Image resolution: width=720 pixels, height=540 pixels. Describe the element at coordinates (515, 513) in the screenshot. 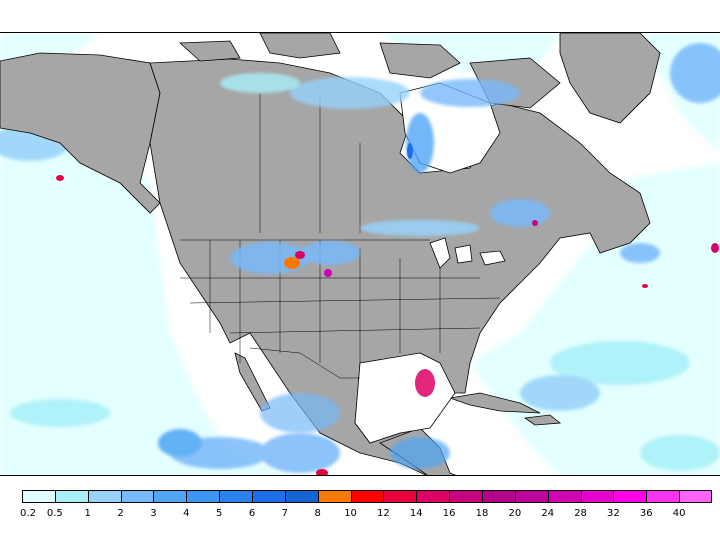

I see `legend-tick-label: 20` at that location.